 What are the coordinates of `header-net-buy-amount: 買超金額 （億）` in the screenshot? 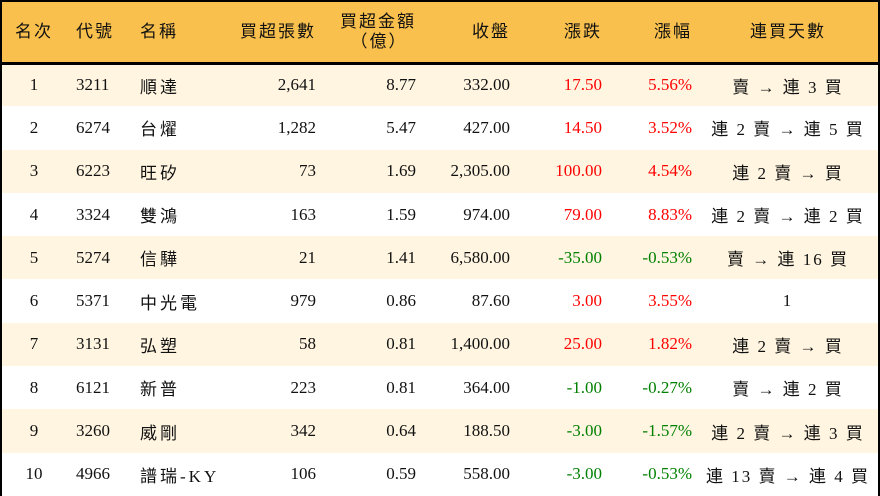 It's located at (372, 33).